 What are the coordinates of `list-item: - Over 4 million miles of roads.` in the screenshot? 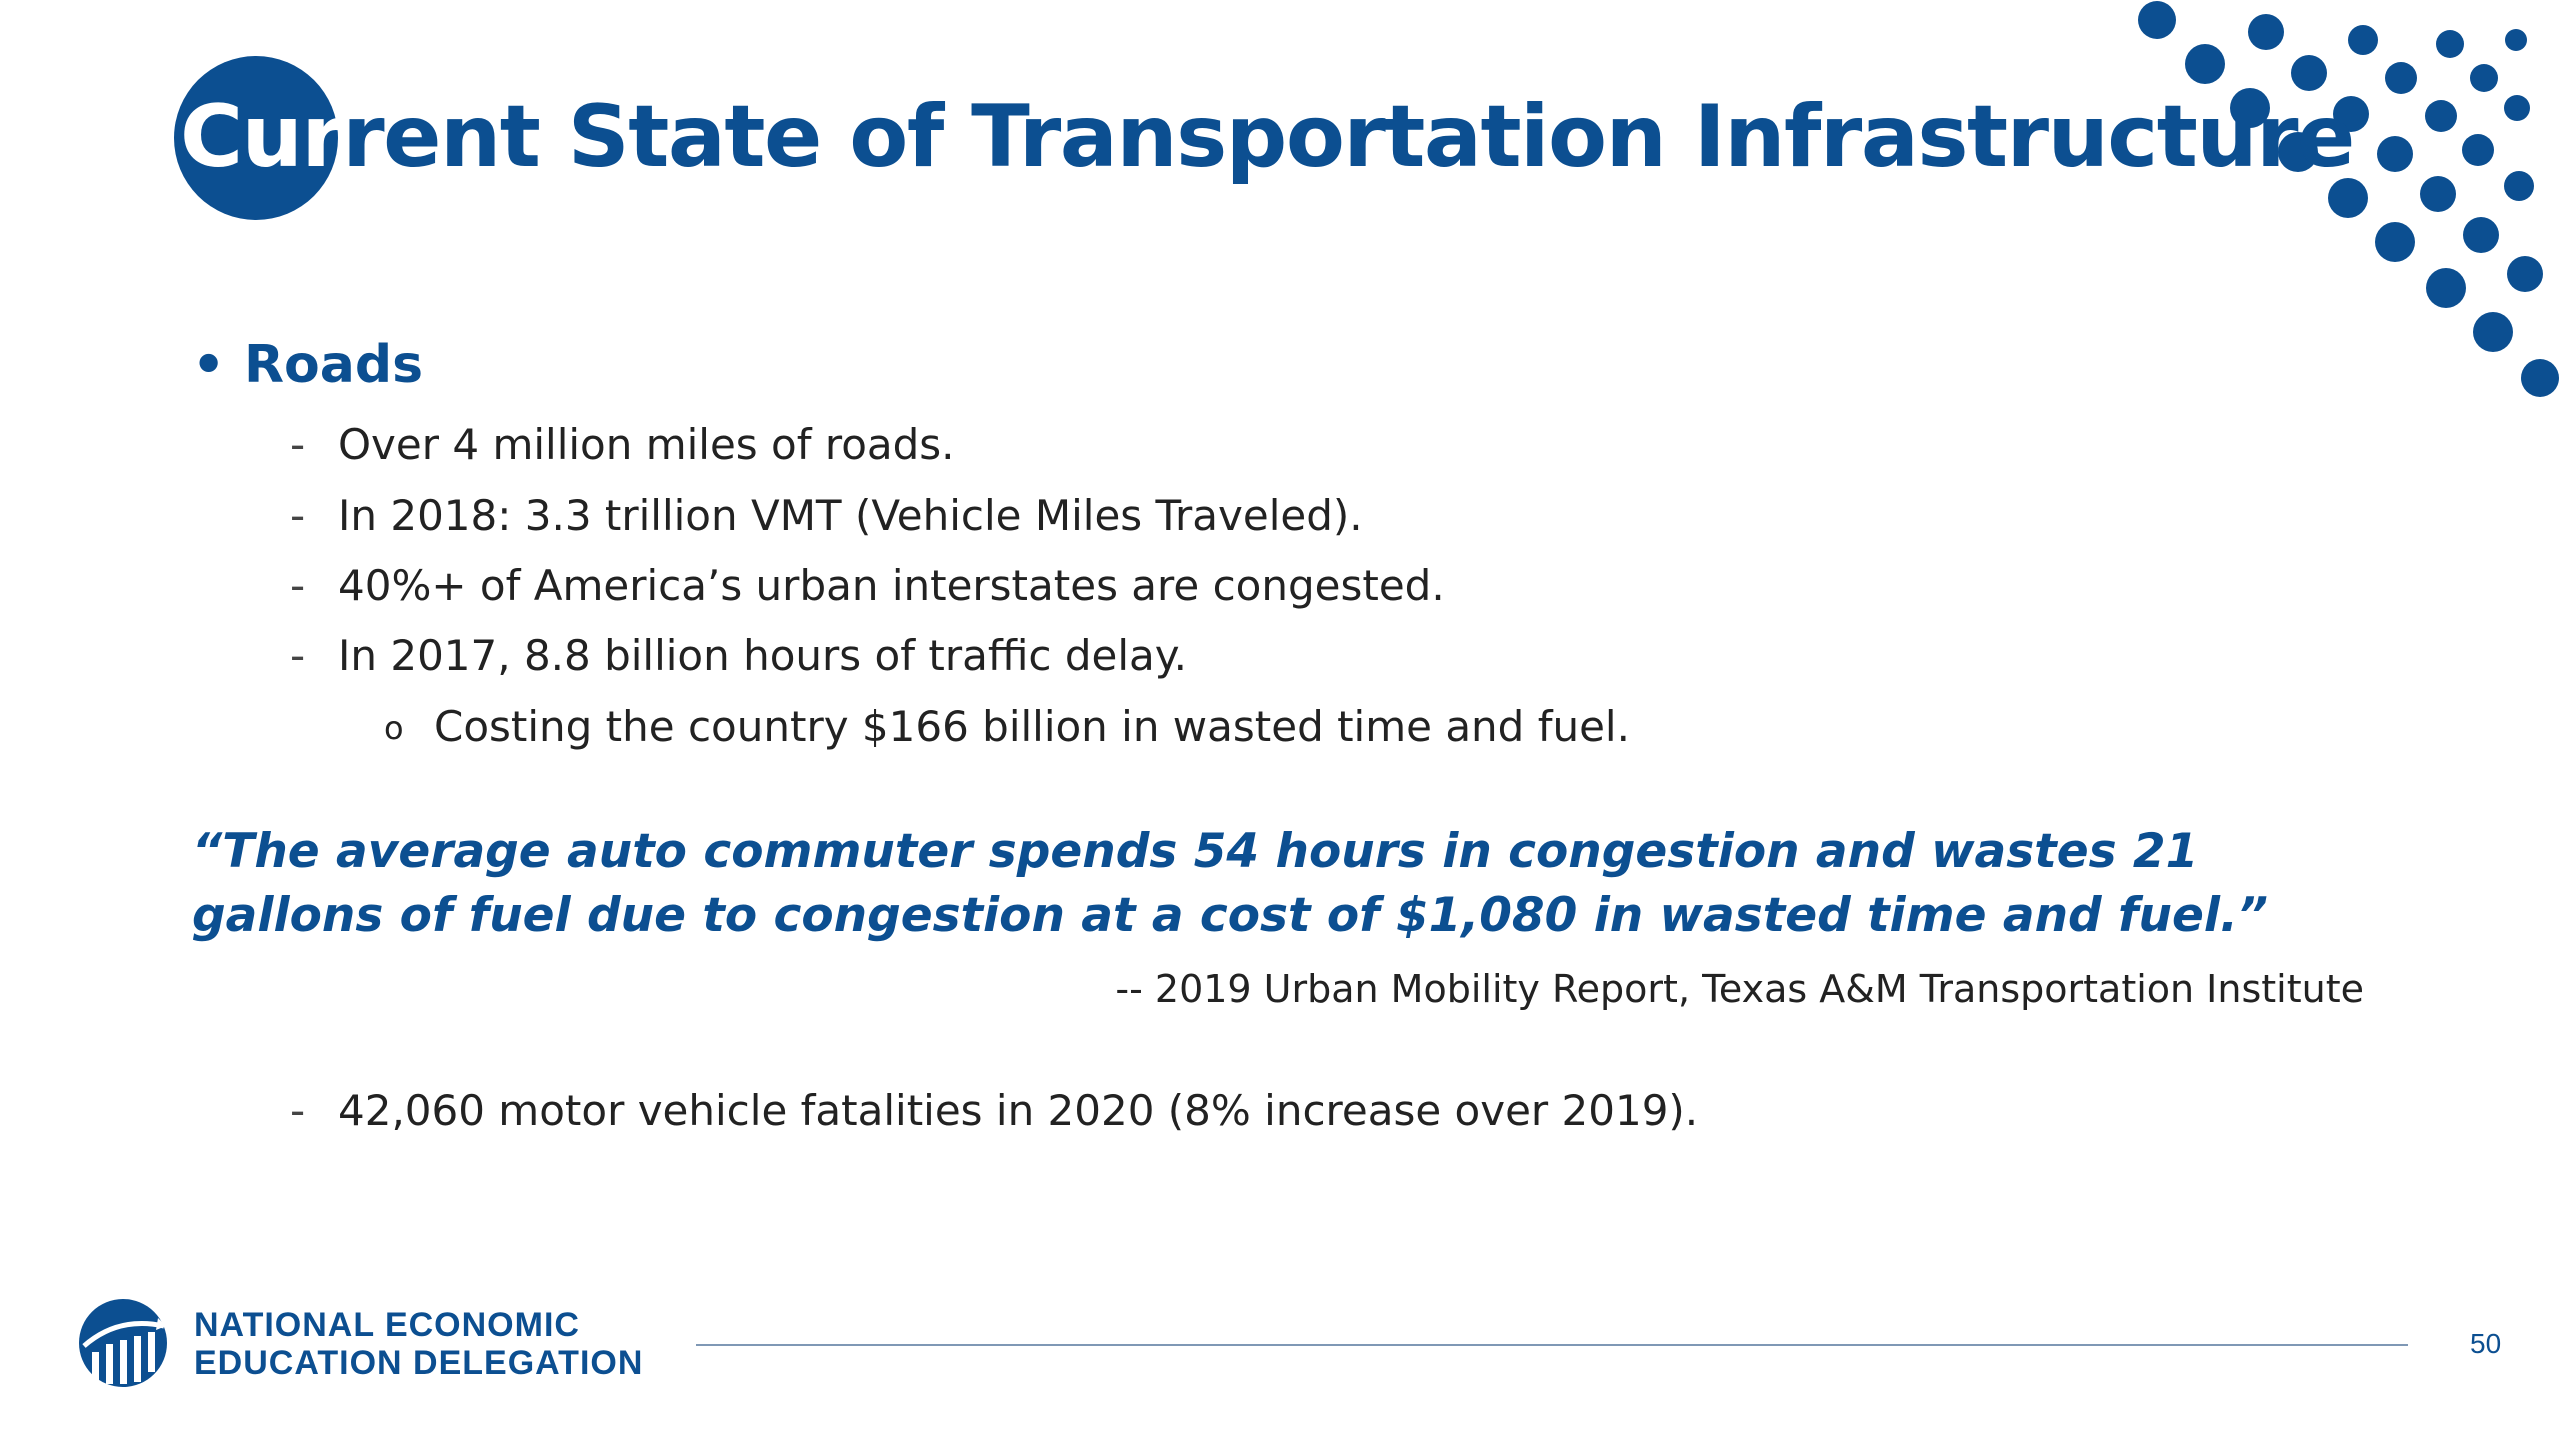 It's located at (622, 445).